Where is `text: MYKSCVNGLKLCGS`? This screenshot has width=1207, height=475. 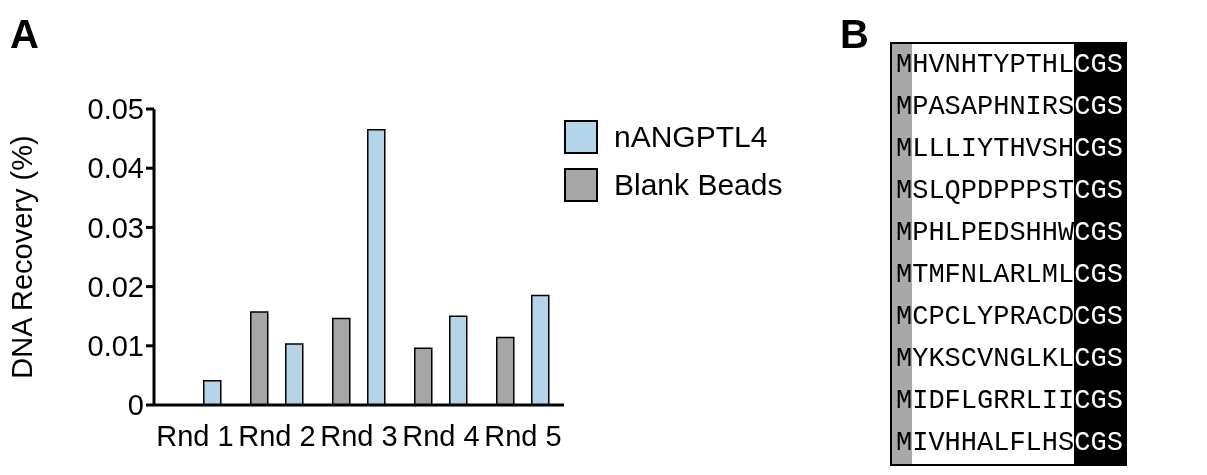 text: MYKSCVNGLKLCGS is located at coordinates (1009, 359).